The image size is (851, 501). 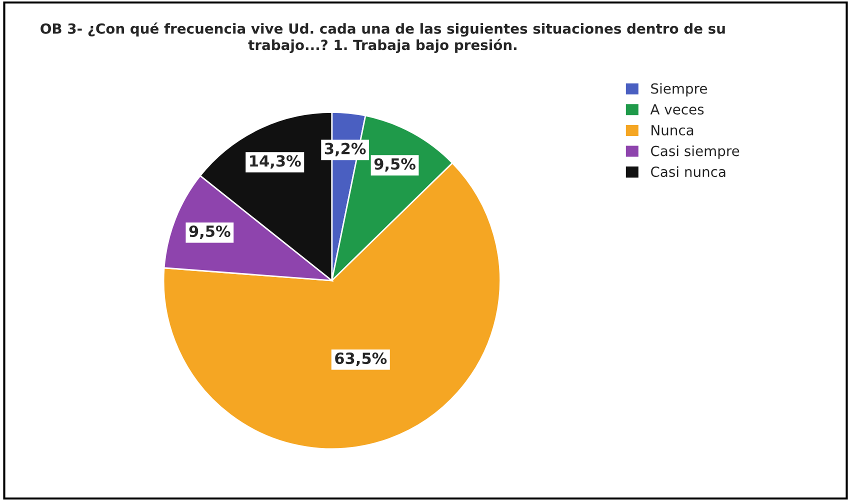 I want to click on data-label: 3,2%, so click(x=345, y=149).